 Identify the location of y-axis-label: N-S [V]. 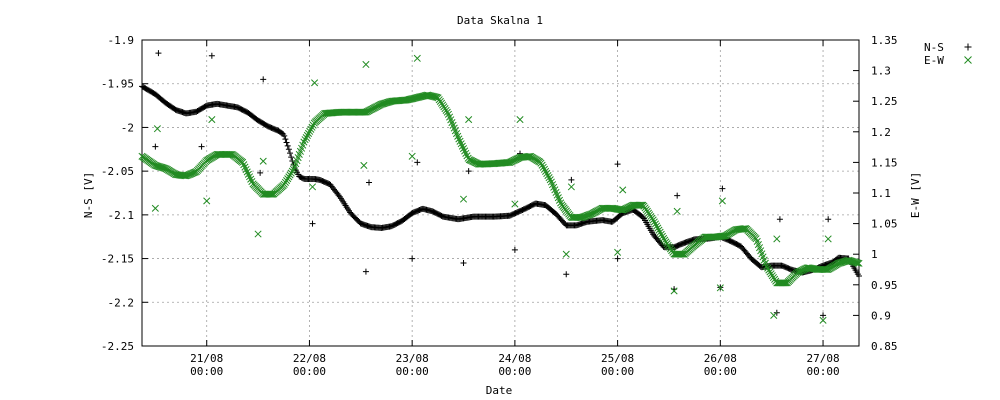
(88, 195).